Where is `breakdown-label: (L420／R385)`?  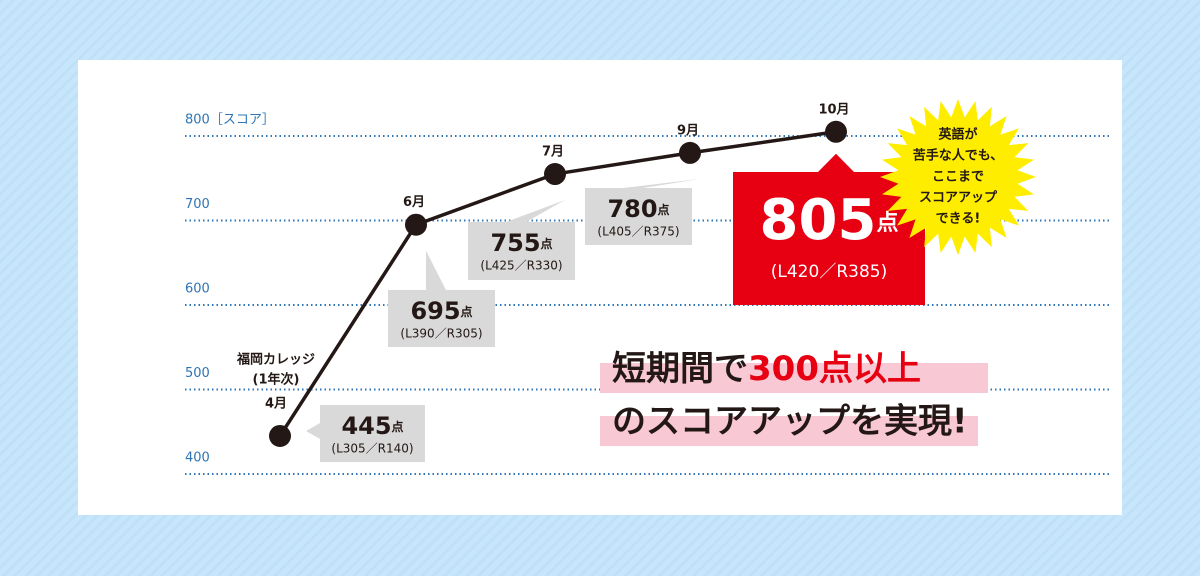
breakdown-label: (L420／R385) is located at coordinates (829, 272).